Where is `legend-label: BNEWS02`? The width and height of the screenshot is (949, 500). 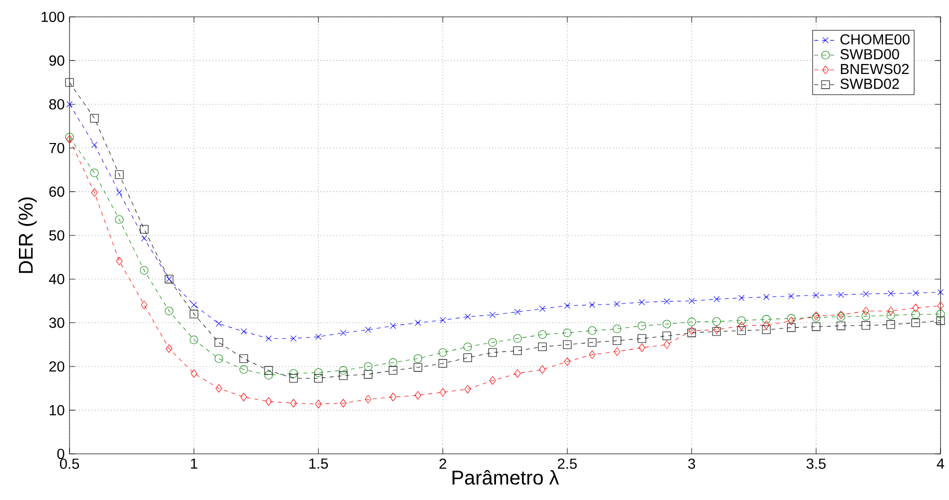 legend-label: BNEWS02 is located at coordinates (874, 69).